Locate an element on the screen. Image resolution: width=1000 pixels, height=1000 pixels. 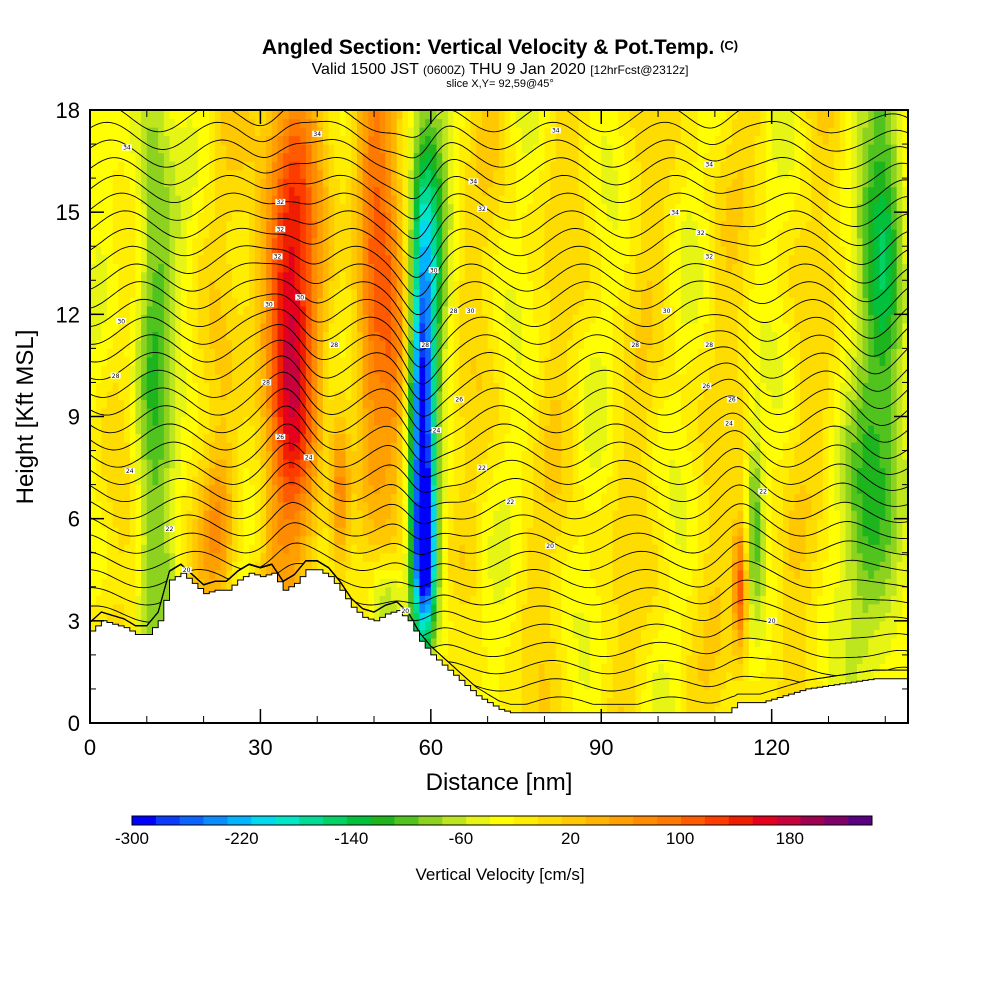
svg-text: 22 is located at coordinates (763, 492).